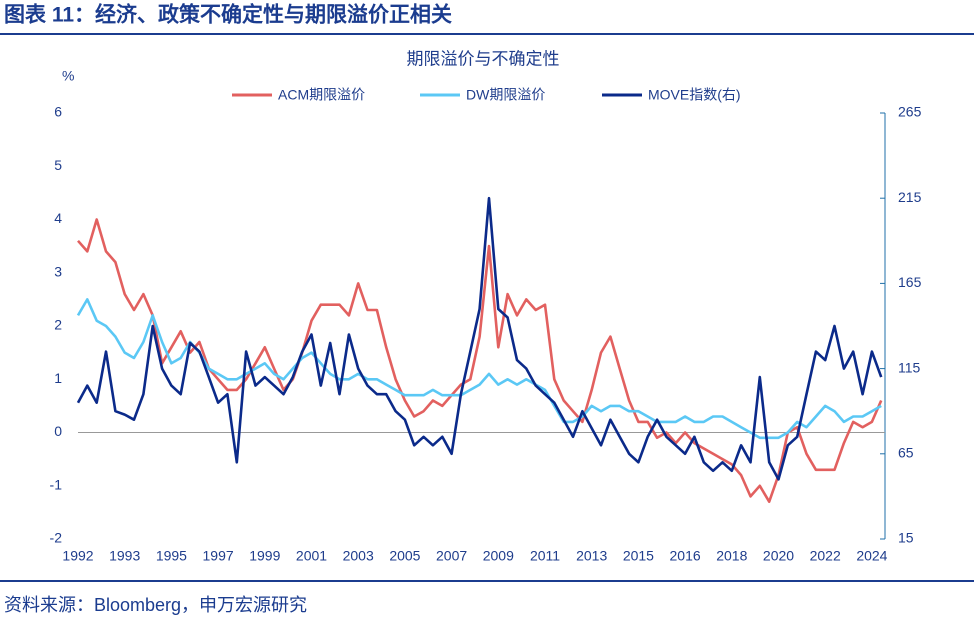 The image size is (974, 627). I want to click on legend-label: DW期限溢价, so click(505, 95).